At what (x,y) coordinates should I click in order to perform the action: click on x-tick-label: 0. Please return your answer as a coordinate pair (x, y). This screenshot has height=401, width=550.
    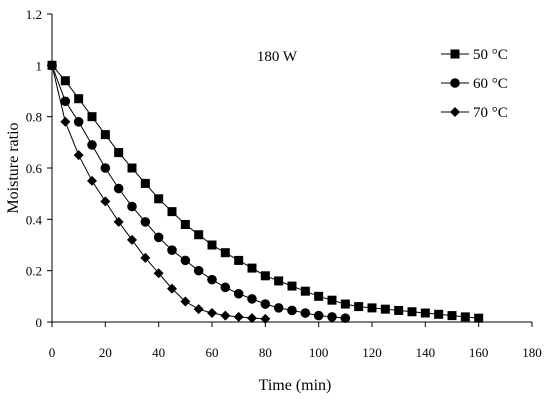
    Looking at the image, I should click on (52, 352).